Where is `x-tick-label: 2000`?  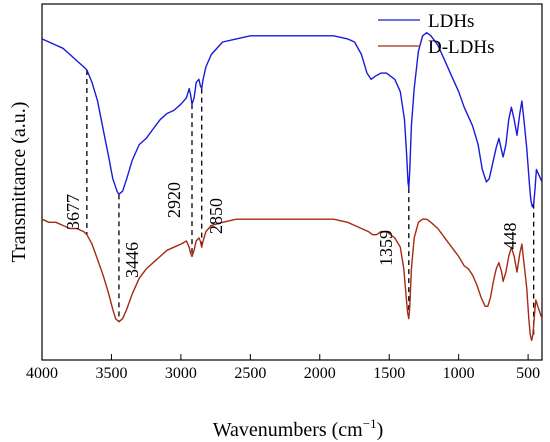
x-tick-label: 2000 is located at coordinates (320, 373).